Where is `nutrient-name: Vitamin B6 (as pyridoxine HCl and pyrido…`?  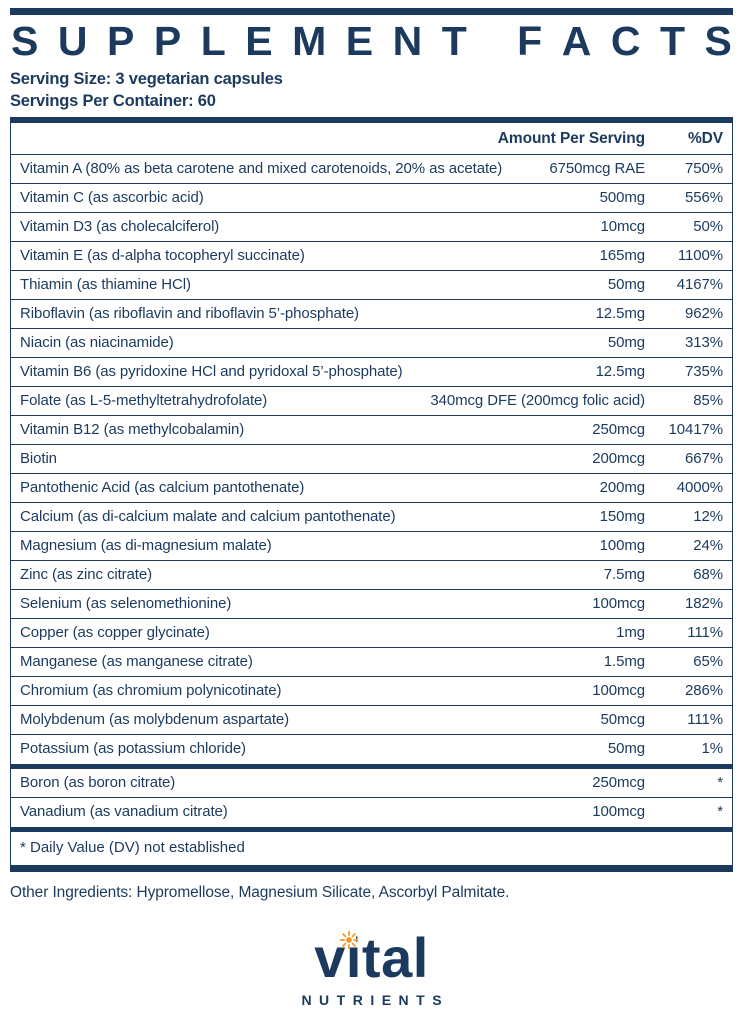 nutrient-name: Vitamin B6 (as pyridoxine HCl and pyrido… is located at coordinates (211, 371).